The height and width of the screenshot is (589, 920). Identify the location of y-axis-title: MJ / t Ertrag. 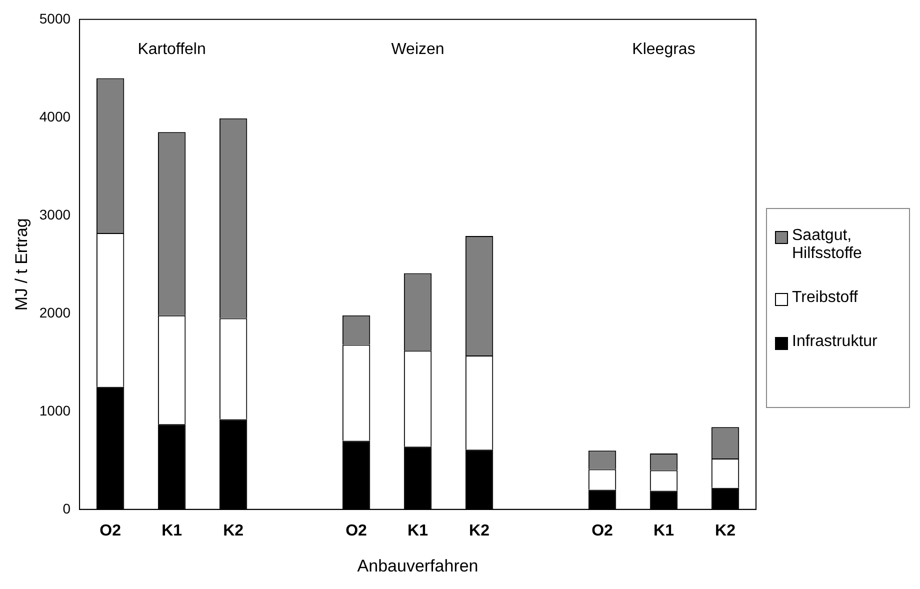
(21, 264).